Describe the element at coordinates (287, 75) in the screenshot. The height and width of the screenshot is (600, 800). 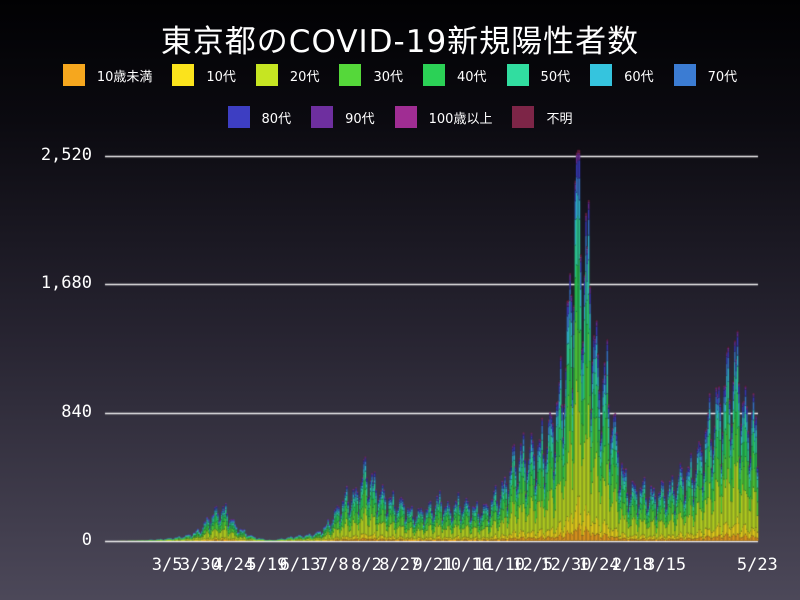
I see `legend-item: 20代` at that location.